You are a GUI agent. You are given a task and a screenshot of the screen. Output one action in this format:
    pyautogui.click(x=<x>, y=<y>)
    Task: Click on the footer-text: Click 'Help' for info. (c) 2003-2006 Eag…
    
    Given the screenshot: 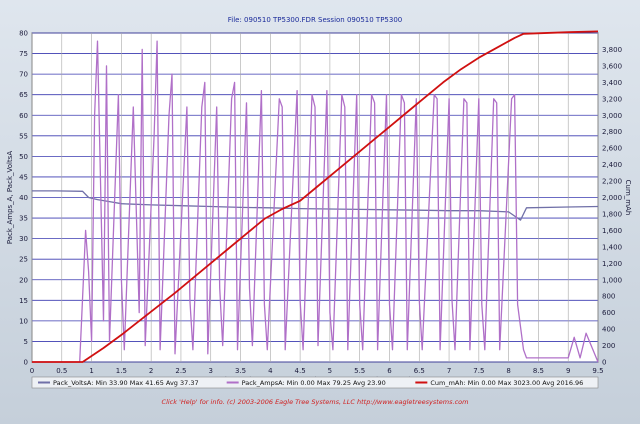 What is the action you would take?
    pyautogui.click(x=315, y=402)
    